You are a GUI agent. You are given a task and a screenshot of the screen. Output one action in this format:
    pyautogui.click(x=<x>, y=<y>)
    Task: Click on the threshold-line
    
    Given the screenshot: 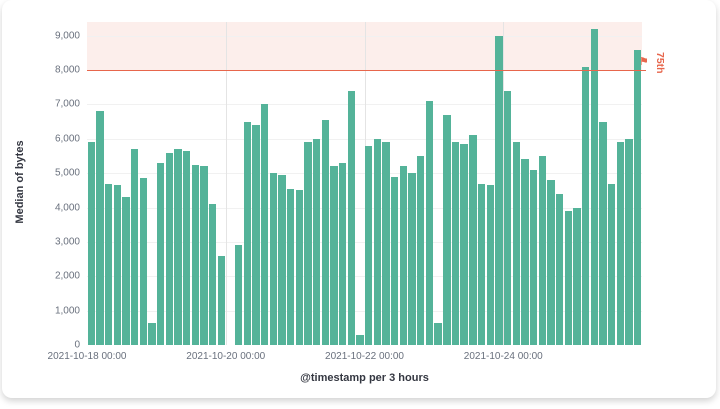 What is the action you would take?
    pyautogui.click(x=366, y=71)
    